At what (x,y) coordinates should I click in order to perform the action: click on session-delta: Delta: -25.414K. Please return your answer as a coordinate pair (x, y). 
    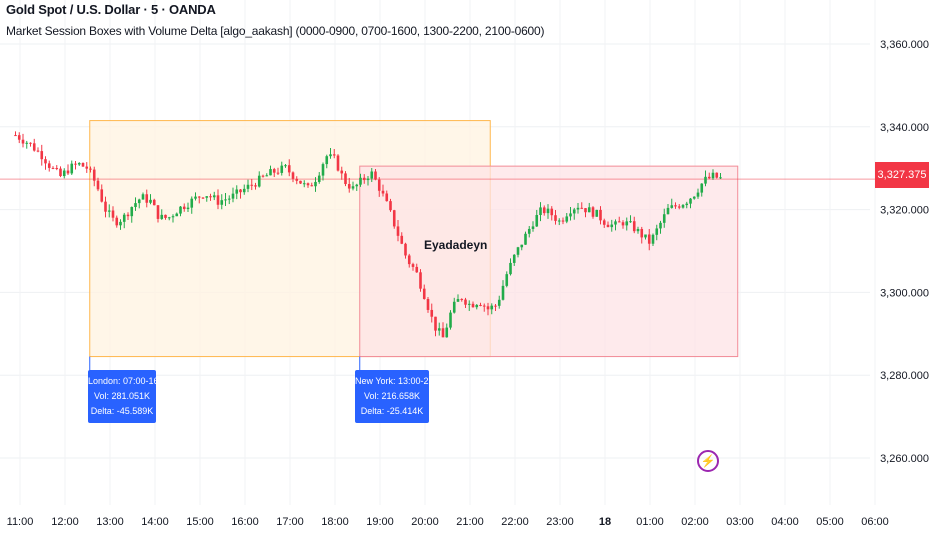
    Looking at the image, I should click on (392, 411).